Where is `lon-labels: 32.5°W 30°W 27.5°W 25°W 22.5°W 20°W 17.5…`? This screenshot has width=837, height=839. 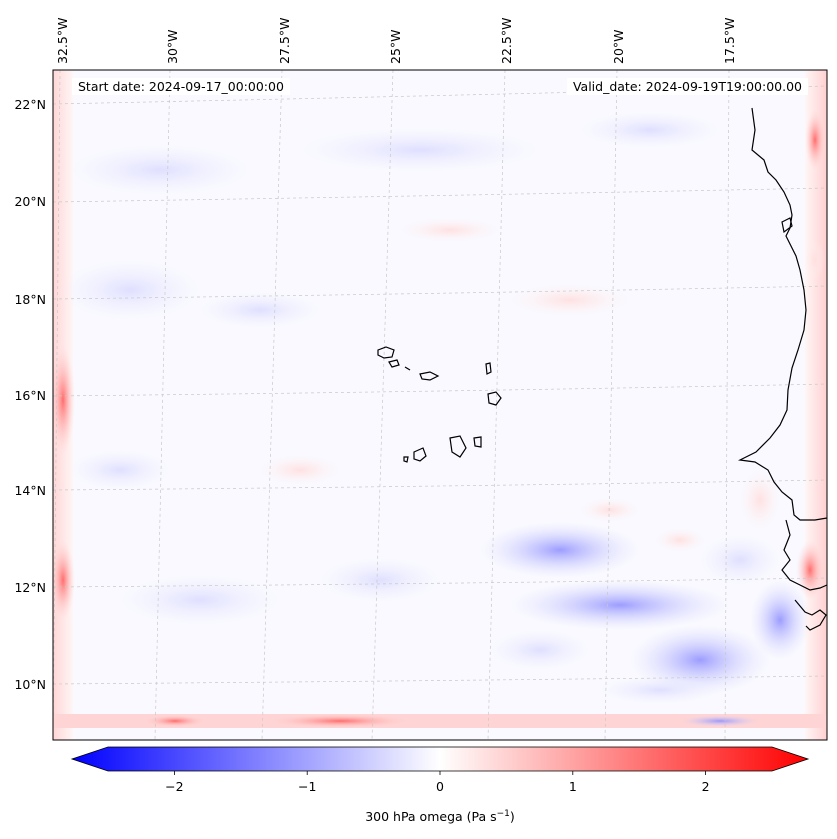
lon-labels: 32.5°W 30°W 27.5°W 25°W 22.5°W 20°W 17.5… is located at coordinates (396, 41).